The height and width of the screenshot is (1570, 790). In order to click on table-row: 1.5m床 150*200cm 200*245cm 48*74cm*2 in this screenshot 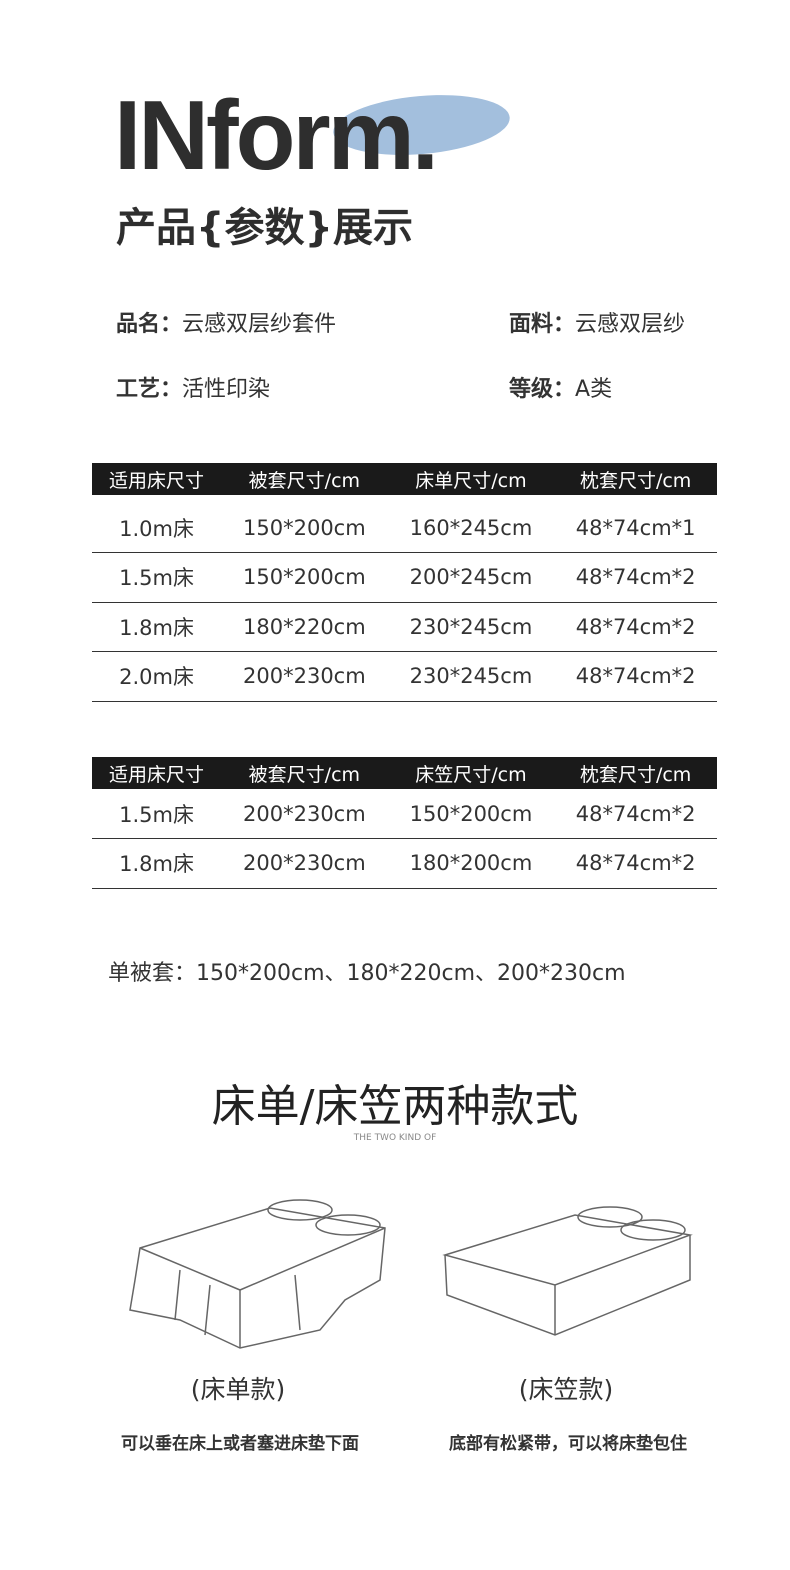, I will do `click(404, 577)`.